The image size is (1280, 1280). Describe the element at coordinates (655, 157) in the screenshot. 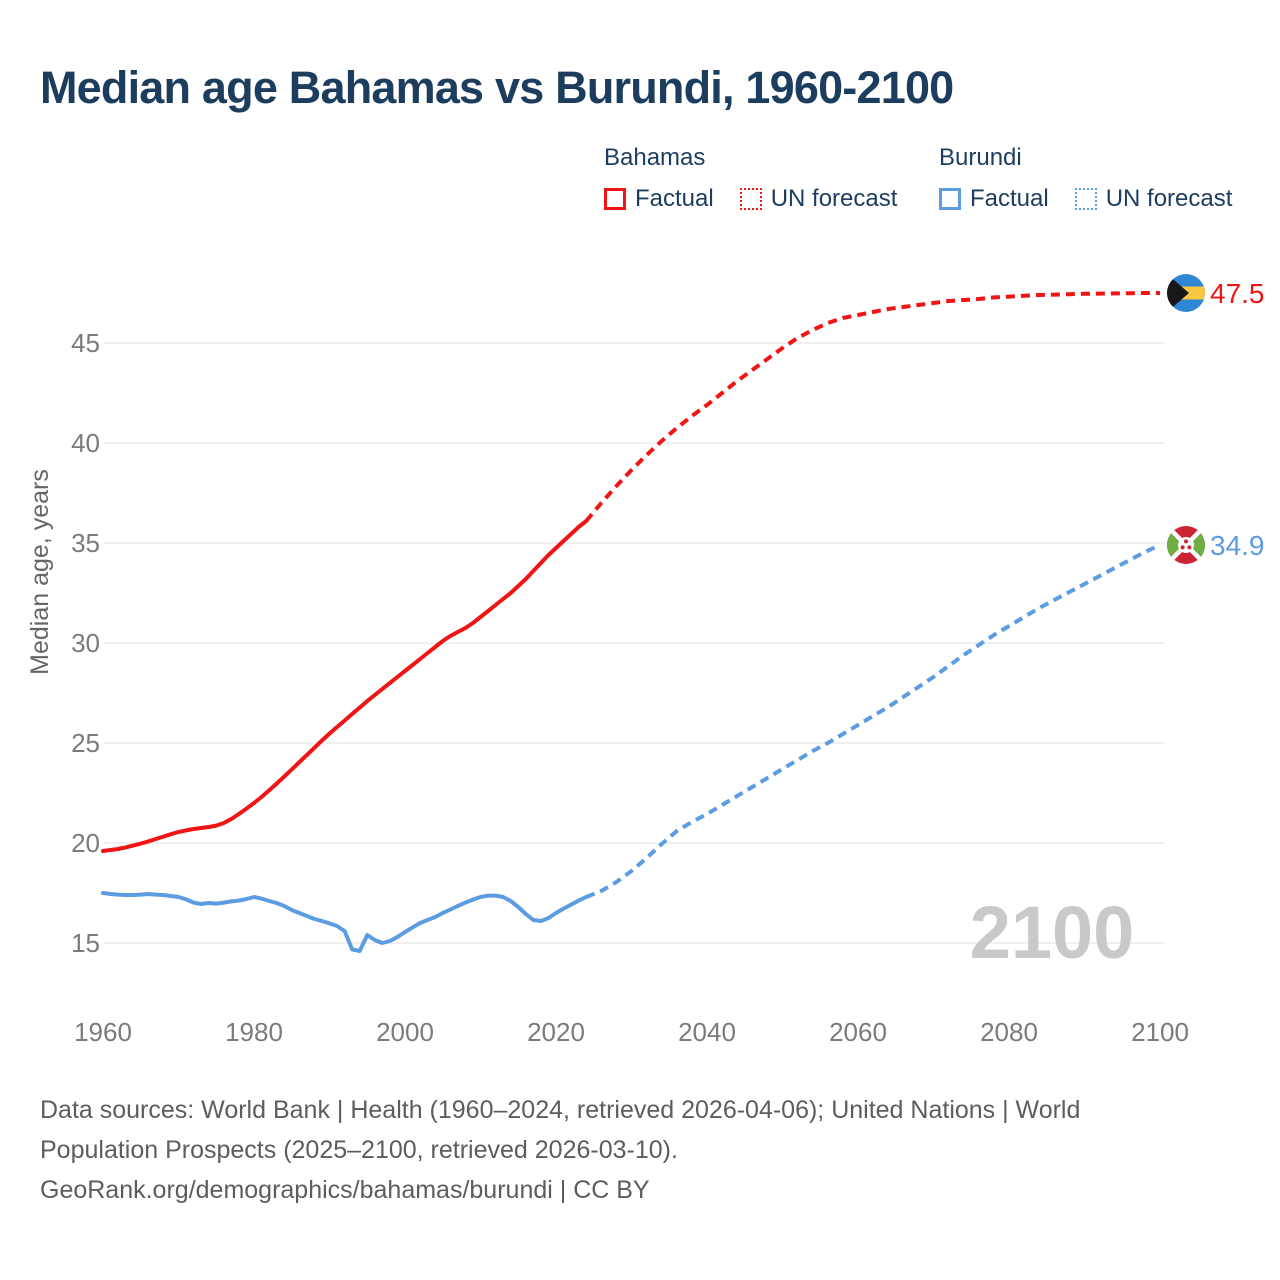

I see `legend-group-label: Bahamas` at that location.